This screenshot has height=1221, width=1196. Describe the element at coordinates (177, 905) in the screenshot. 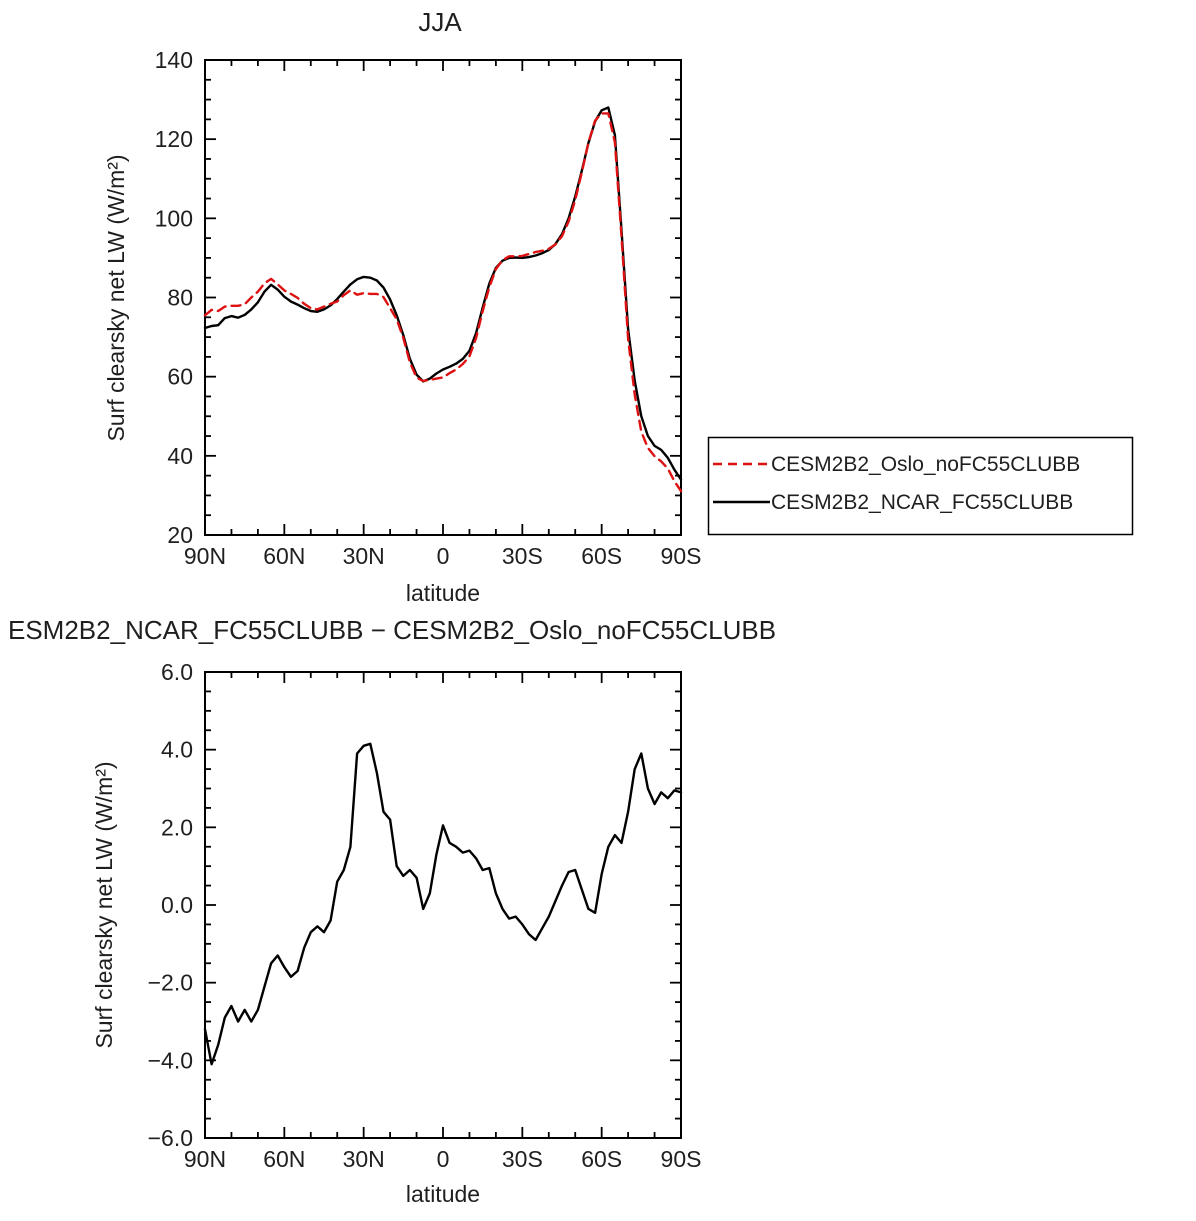

I see `y-tick-label: 0.0` at that location.